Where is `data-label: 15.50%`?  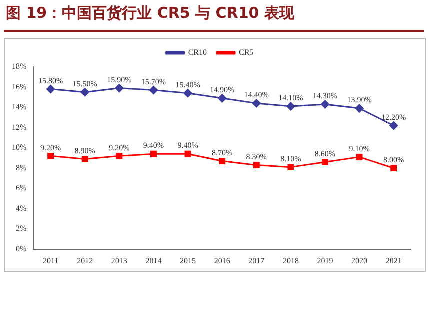
data-label: 15.50% is located at coordinates (85, 83).